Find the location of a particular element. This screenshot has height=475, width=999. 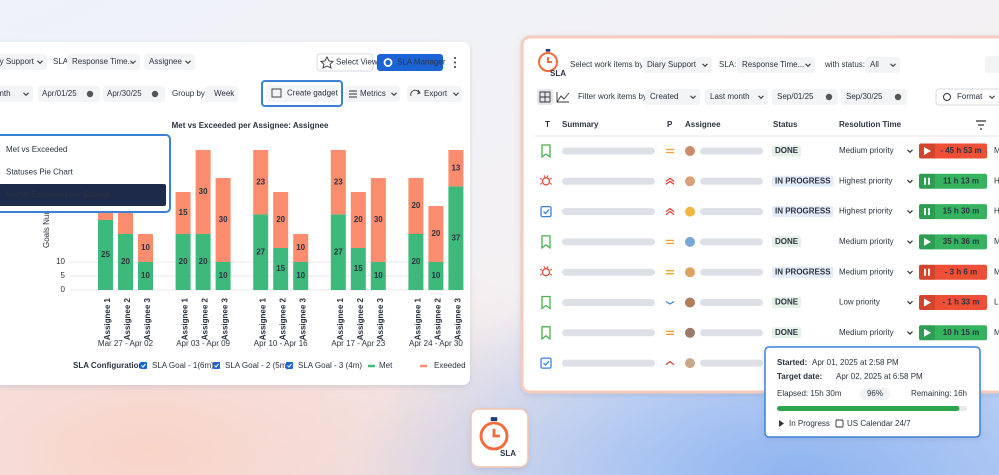

x-tick-label: Assignee 3 is located at coordinates (380, 318).